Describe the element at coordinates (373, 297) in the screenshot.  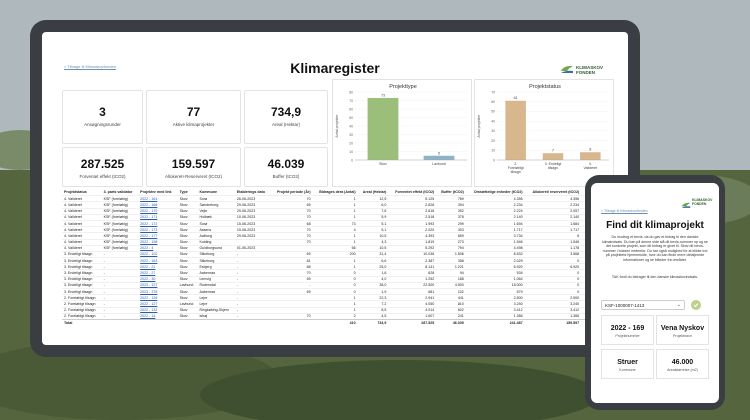
I see `table-cell: 22,3` at that location.